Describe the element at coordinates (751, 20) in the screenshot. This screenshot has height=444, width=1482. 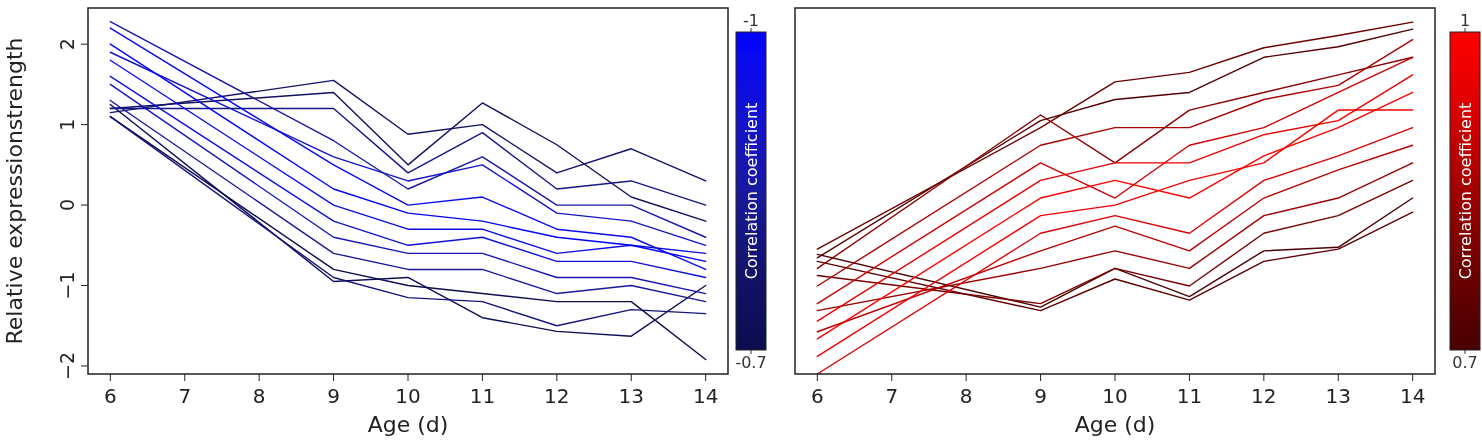
I see `text: -1` at that location.